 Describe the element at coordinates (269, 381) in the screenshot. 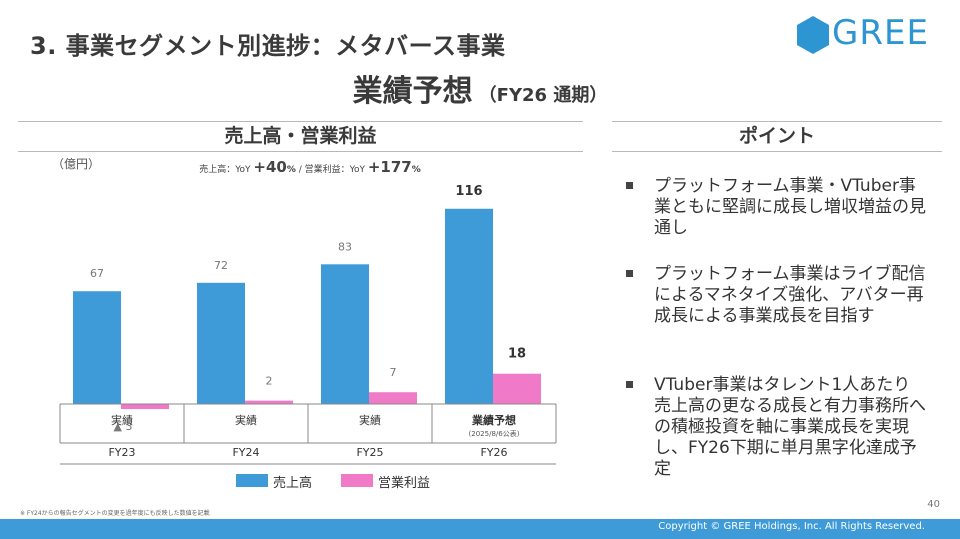

I see `operating-profit-data-label: 2` at that location.